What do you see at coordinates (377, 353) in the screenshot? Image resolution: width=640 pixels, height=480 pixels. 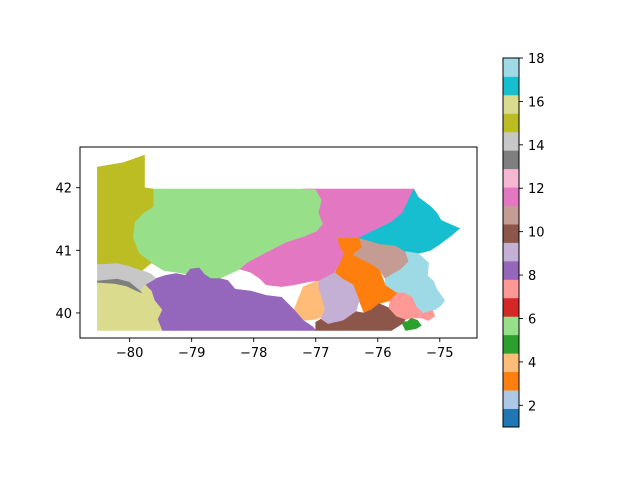 I see `x-tick-label-4: −76` at bounding box center [377, 353].